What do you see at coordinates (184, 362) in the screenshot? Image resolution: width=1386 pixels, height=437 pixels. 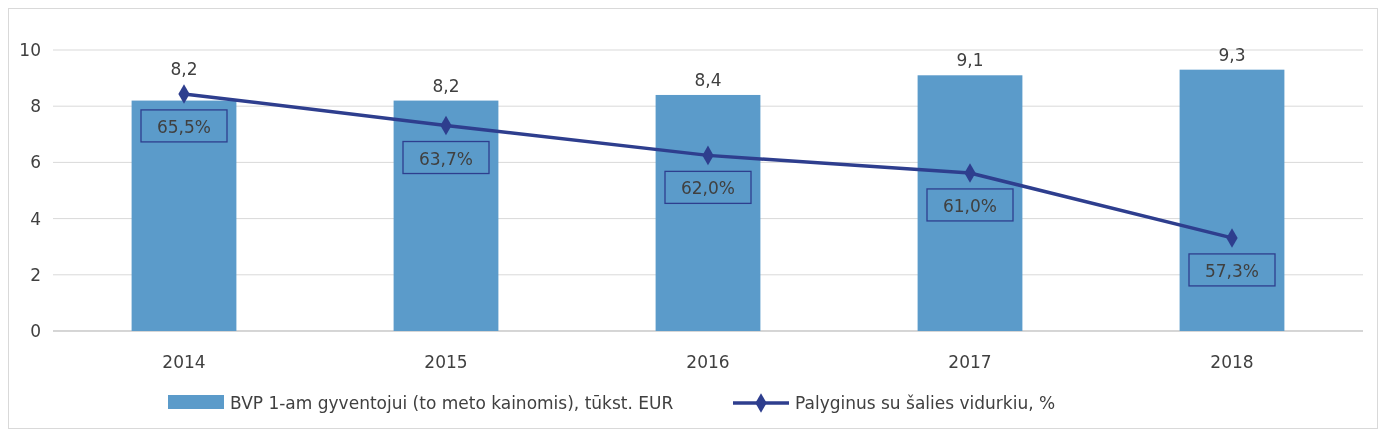 I see `x-tick-label: 2014` at bounding box center [184, 362].